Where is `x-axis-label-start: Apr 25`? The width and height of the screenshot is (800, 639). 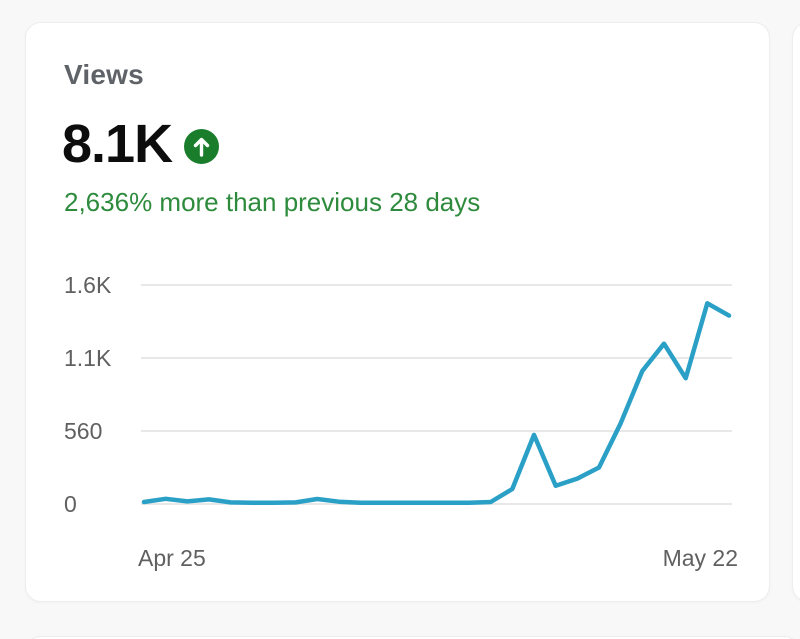 x-axis-label-start: Apr 25 is located at coordinates (172, 558).